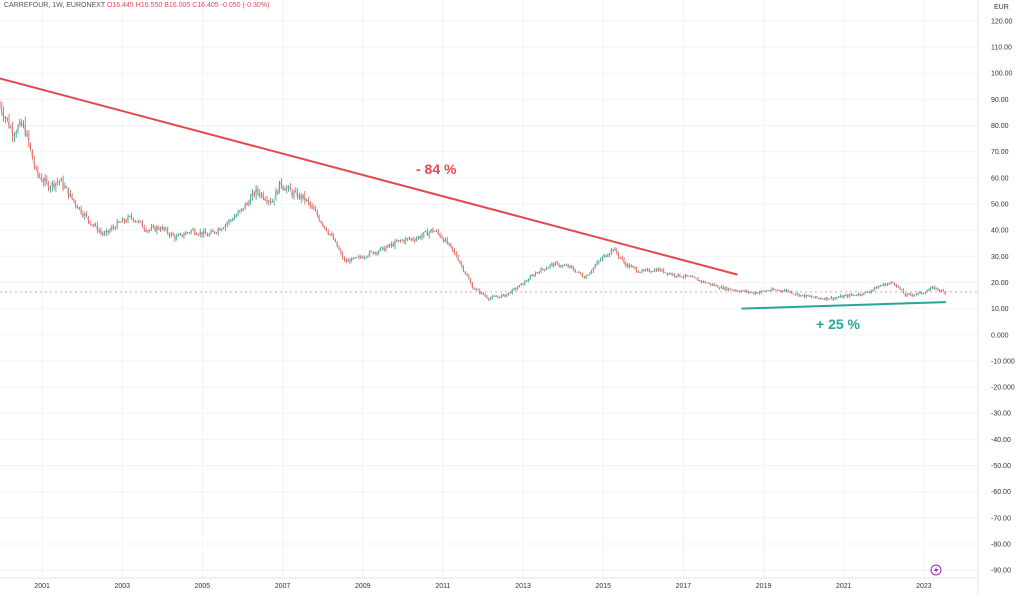 The image size is (1024, 599). What do you see at coordinates (149, 5) in the screenshot?
I see `ohlc-high: H16.550` at bounding box center [149, 5].